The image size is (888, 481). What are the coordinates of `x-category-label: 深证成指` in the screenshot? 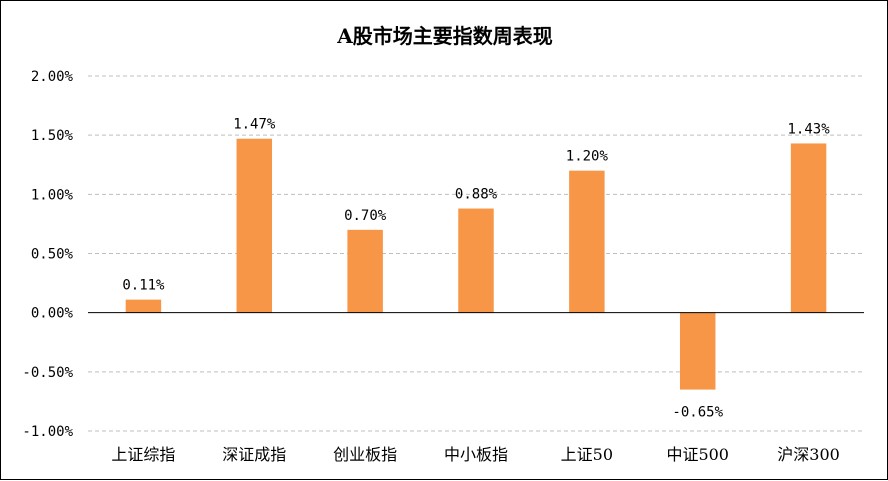 It's located at (254, 454).